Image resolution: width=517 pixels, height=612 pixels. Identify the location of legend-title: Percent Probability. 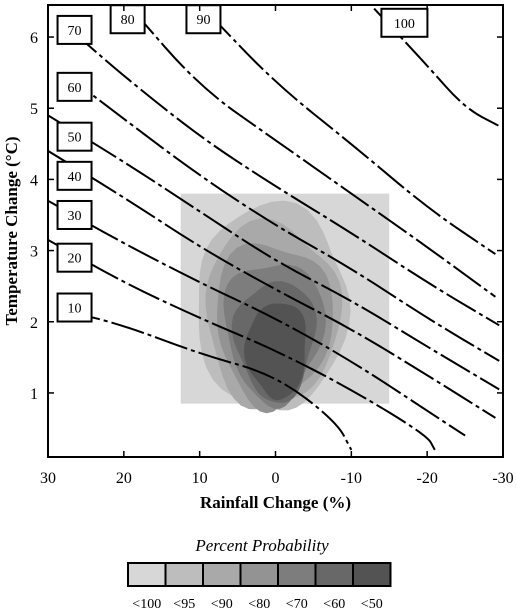
(261, 545).